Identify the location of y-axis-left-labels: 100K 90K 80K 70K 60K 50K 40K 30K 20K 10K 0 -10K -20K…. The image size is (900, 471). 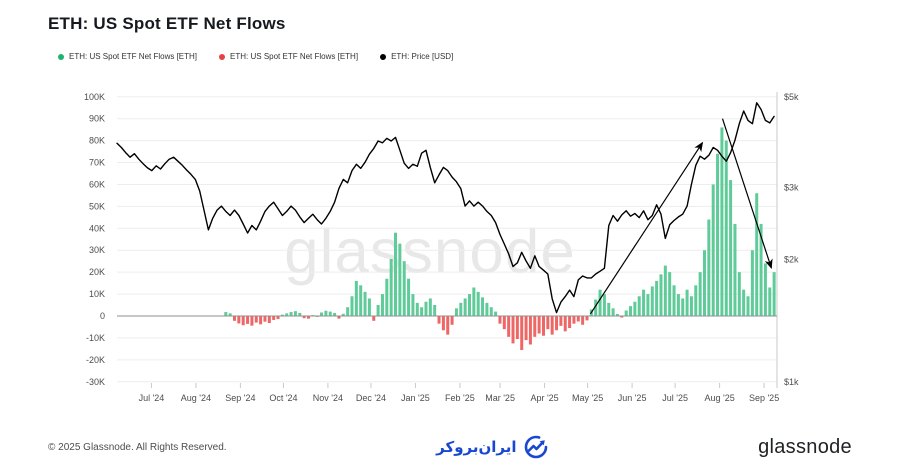
(94, 239).